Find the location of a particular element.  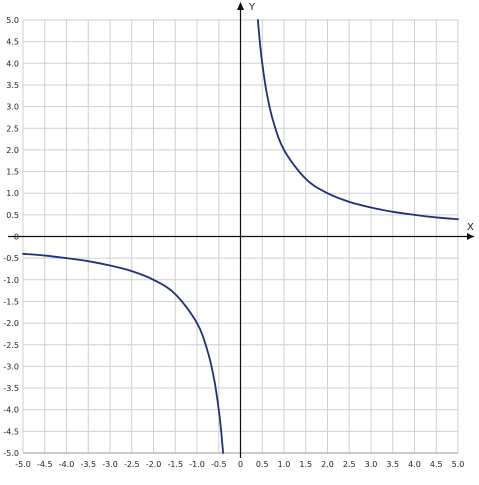

x-tick-label: 0 is located at coordinates (240, 464).